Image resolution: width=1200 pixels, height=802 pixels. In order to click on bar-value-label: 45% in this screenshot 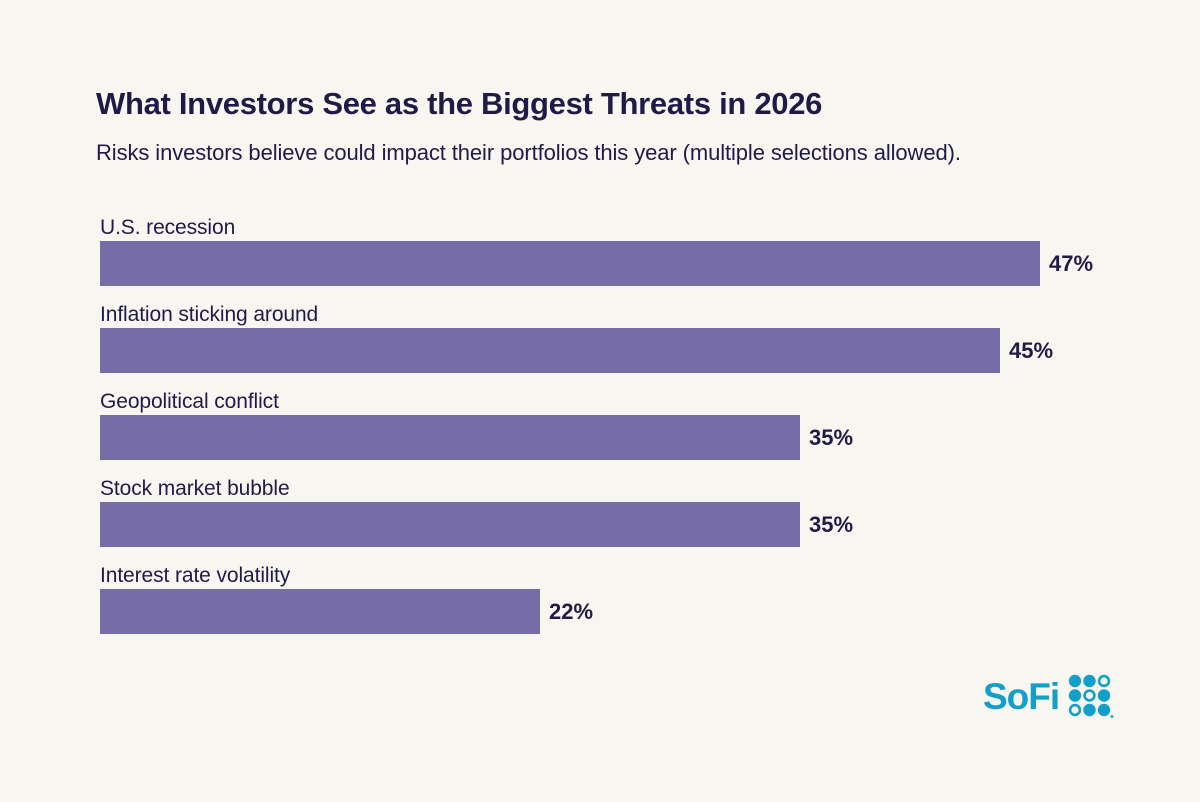, I will do `click(1031, 350)`.